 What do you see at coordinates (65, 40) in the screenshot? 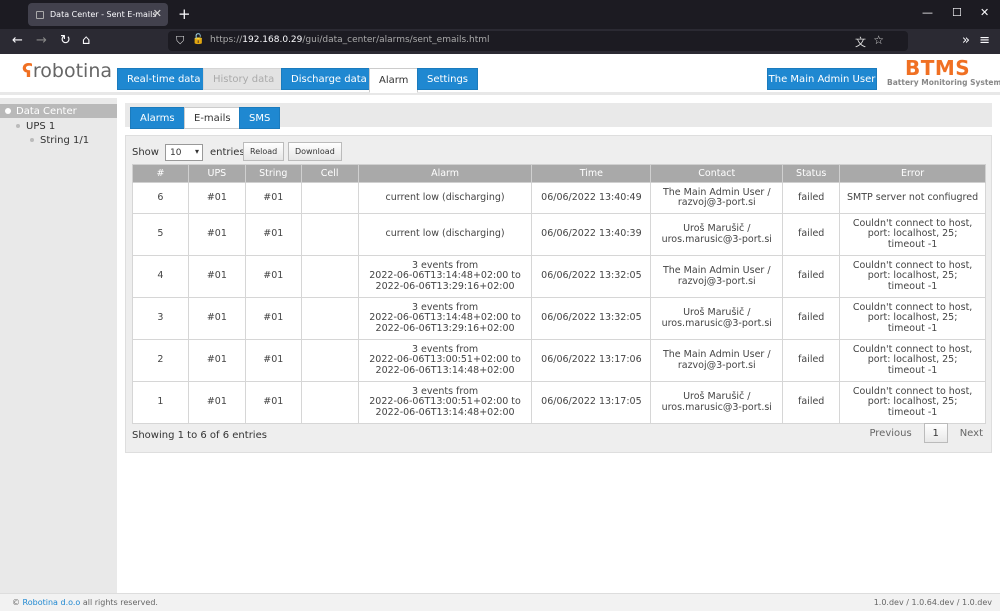
I see `reload-icon: ↻` at bounding box center [65, 40].